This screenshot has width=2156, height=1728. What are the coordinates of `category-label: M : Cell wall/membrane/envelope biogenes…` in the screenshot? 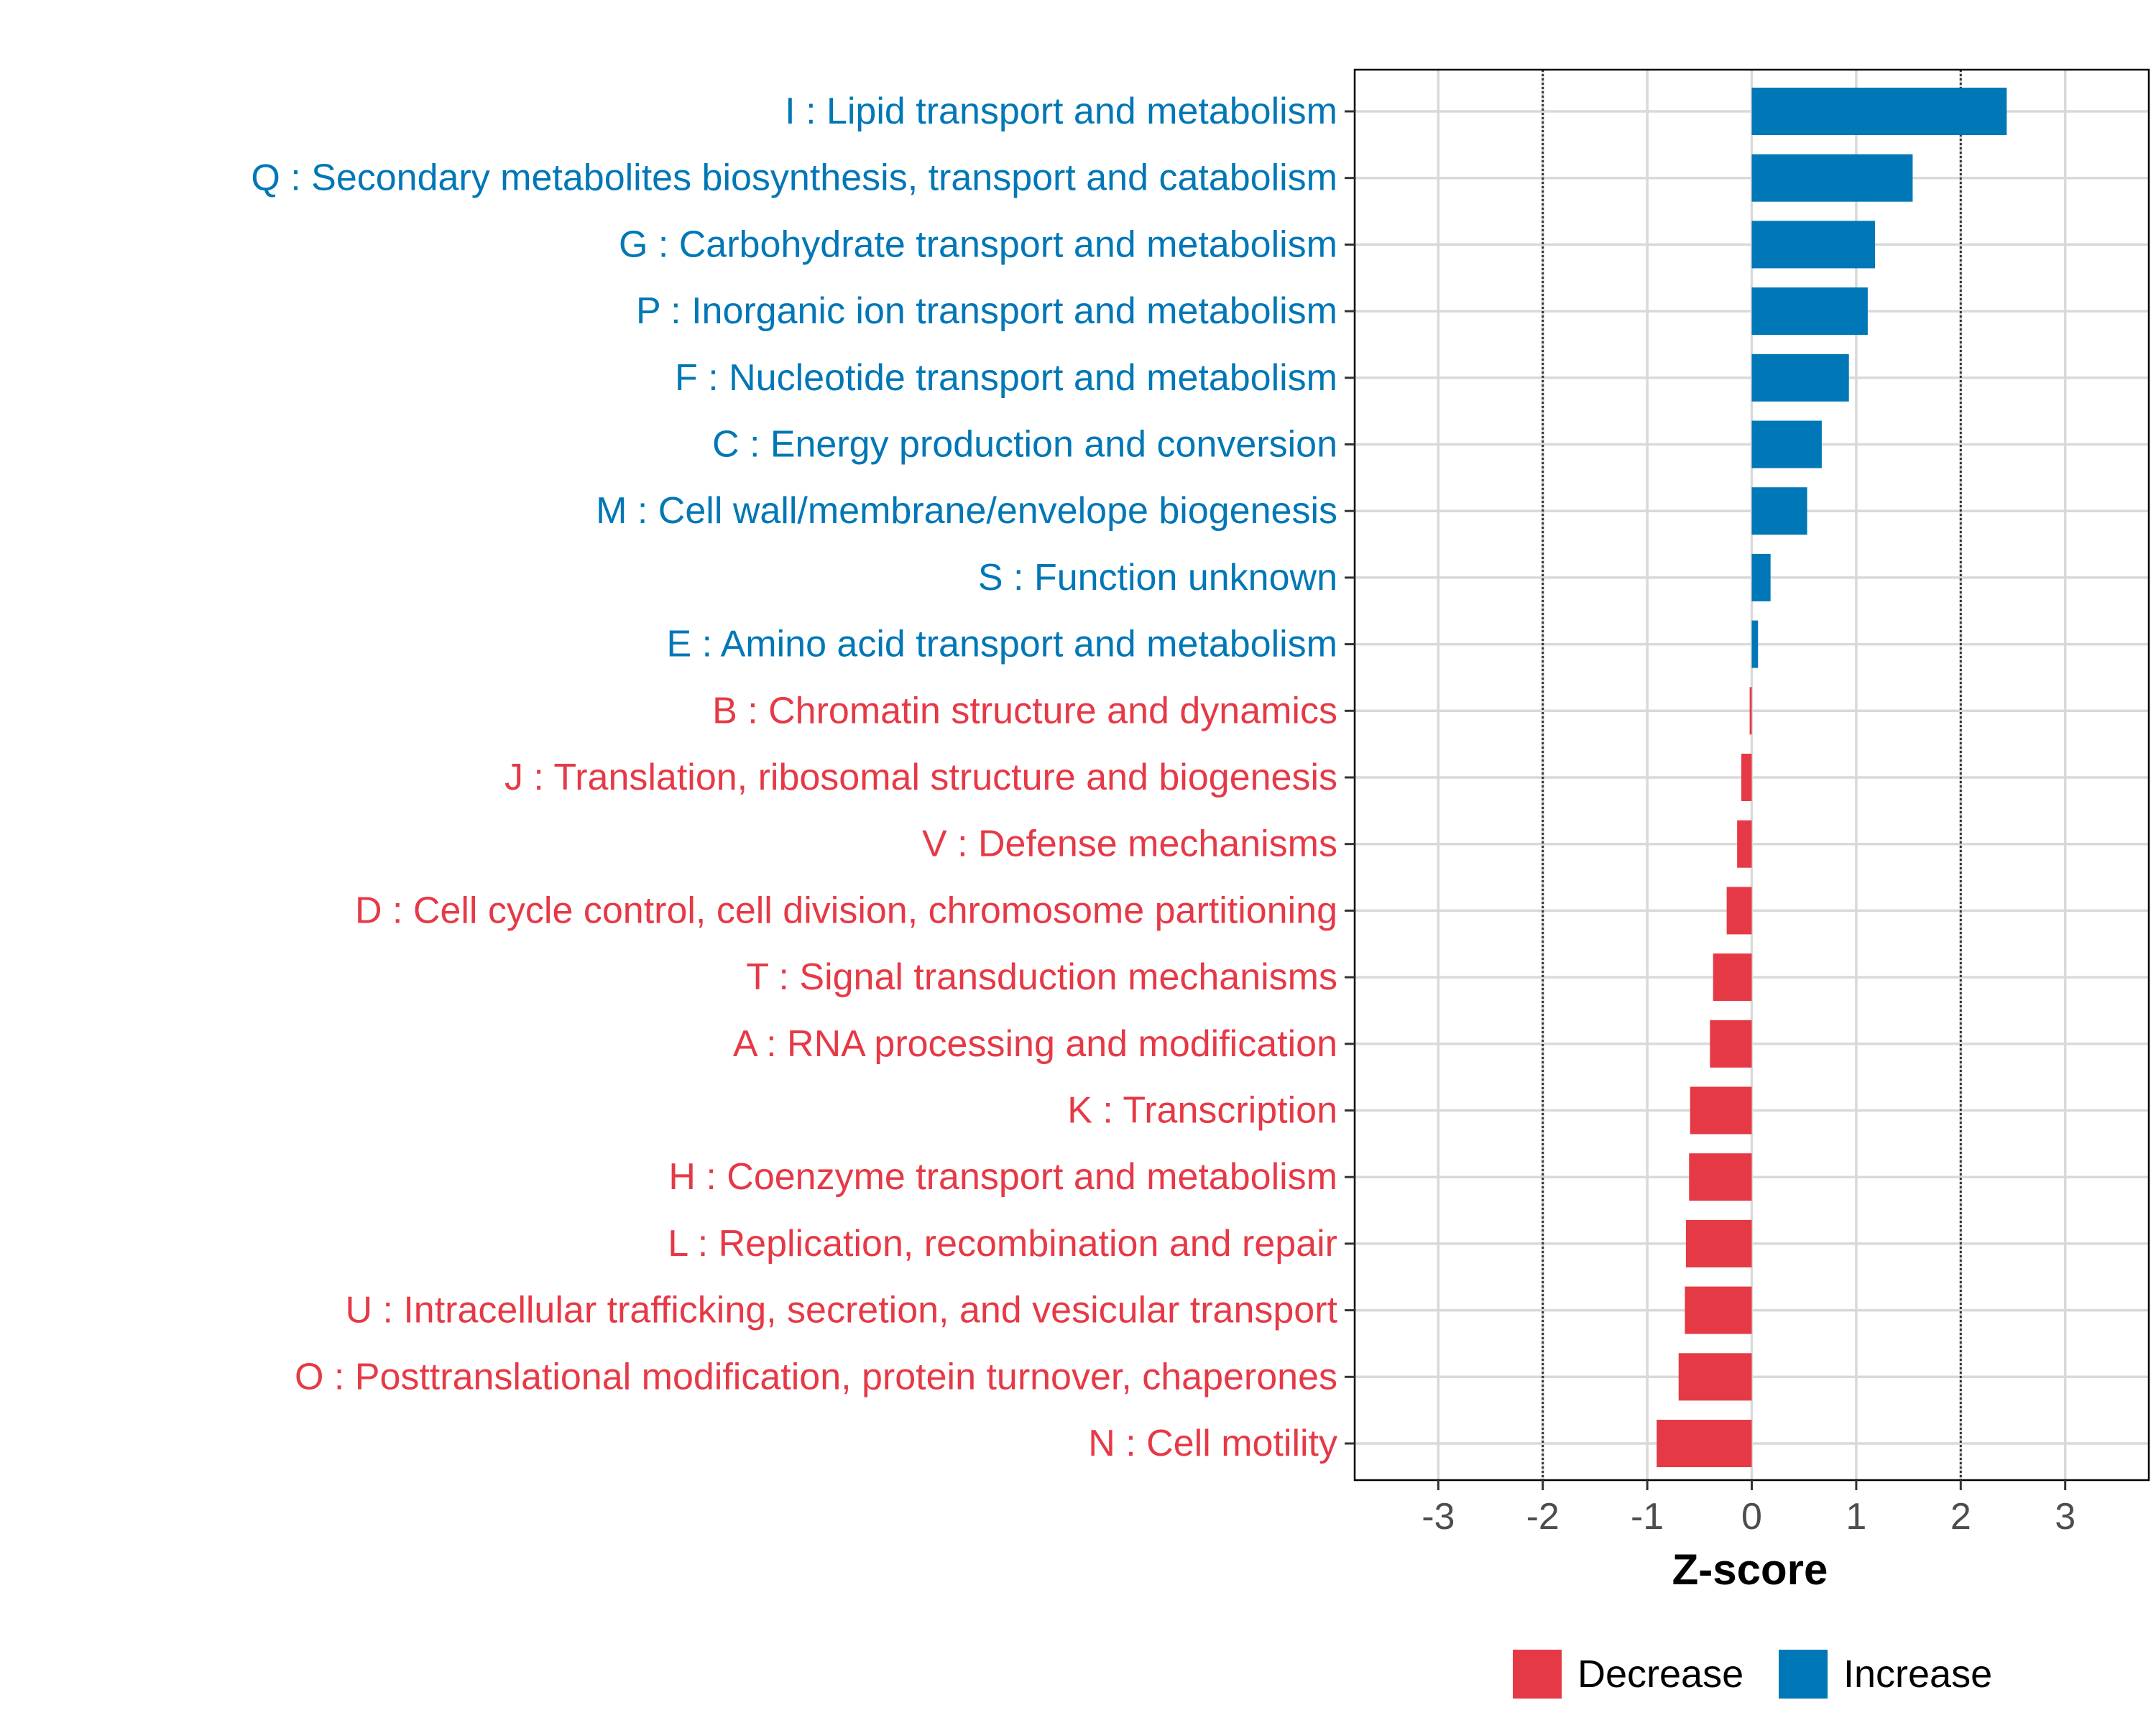 It's located at (967, 511).